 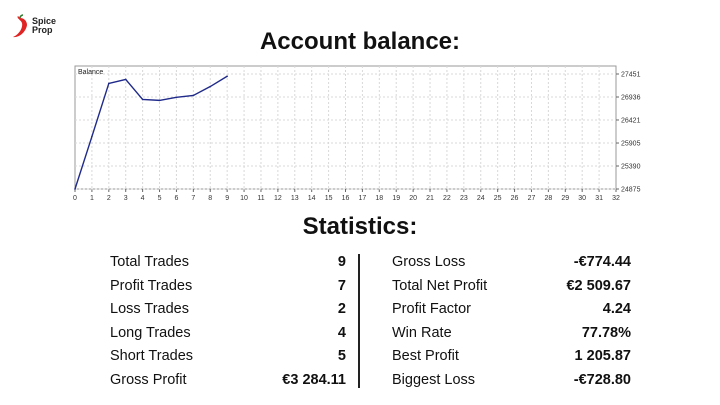 What do you see at coordinates (360, 226) in the screenshot?
I see `statistics-title: Statistics:` at bounding box center [360, 226].